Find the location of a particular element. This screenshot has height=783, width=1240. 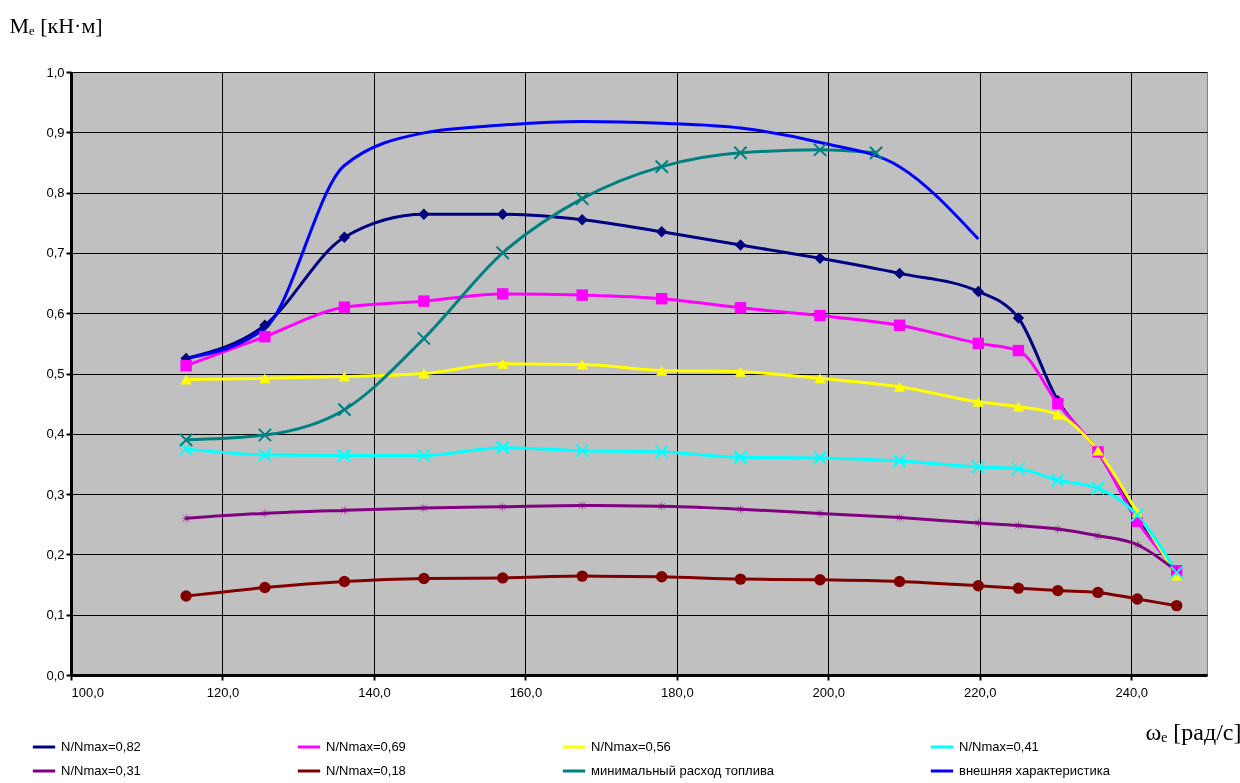

x-tick-label: 240,0 is located at coordinates (1132, 692).